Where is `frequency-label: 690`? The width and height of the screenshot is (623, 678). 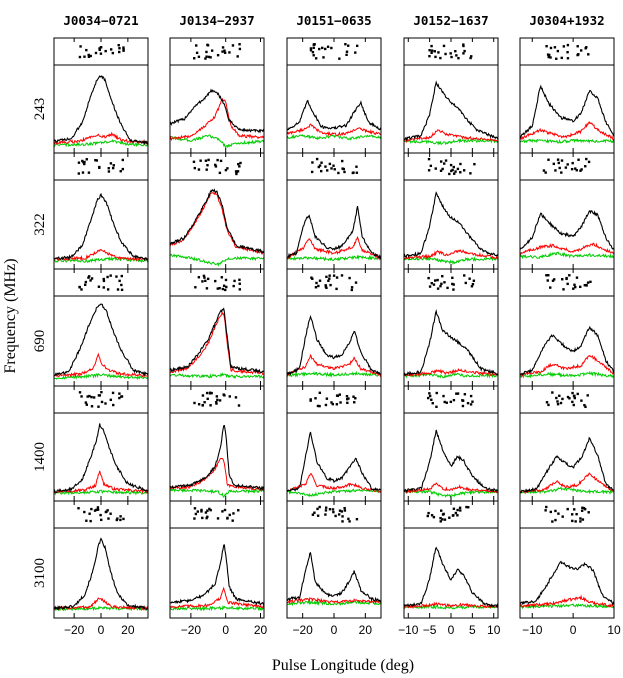 frequency-label: 690 is located at coordinates (40, 341).